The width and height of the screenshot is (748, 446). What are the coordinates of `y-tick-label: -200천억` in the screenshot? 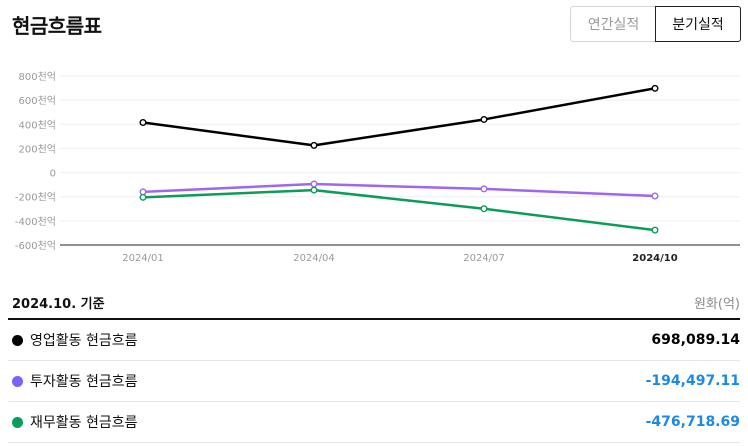 It's located at (35, 198).